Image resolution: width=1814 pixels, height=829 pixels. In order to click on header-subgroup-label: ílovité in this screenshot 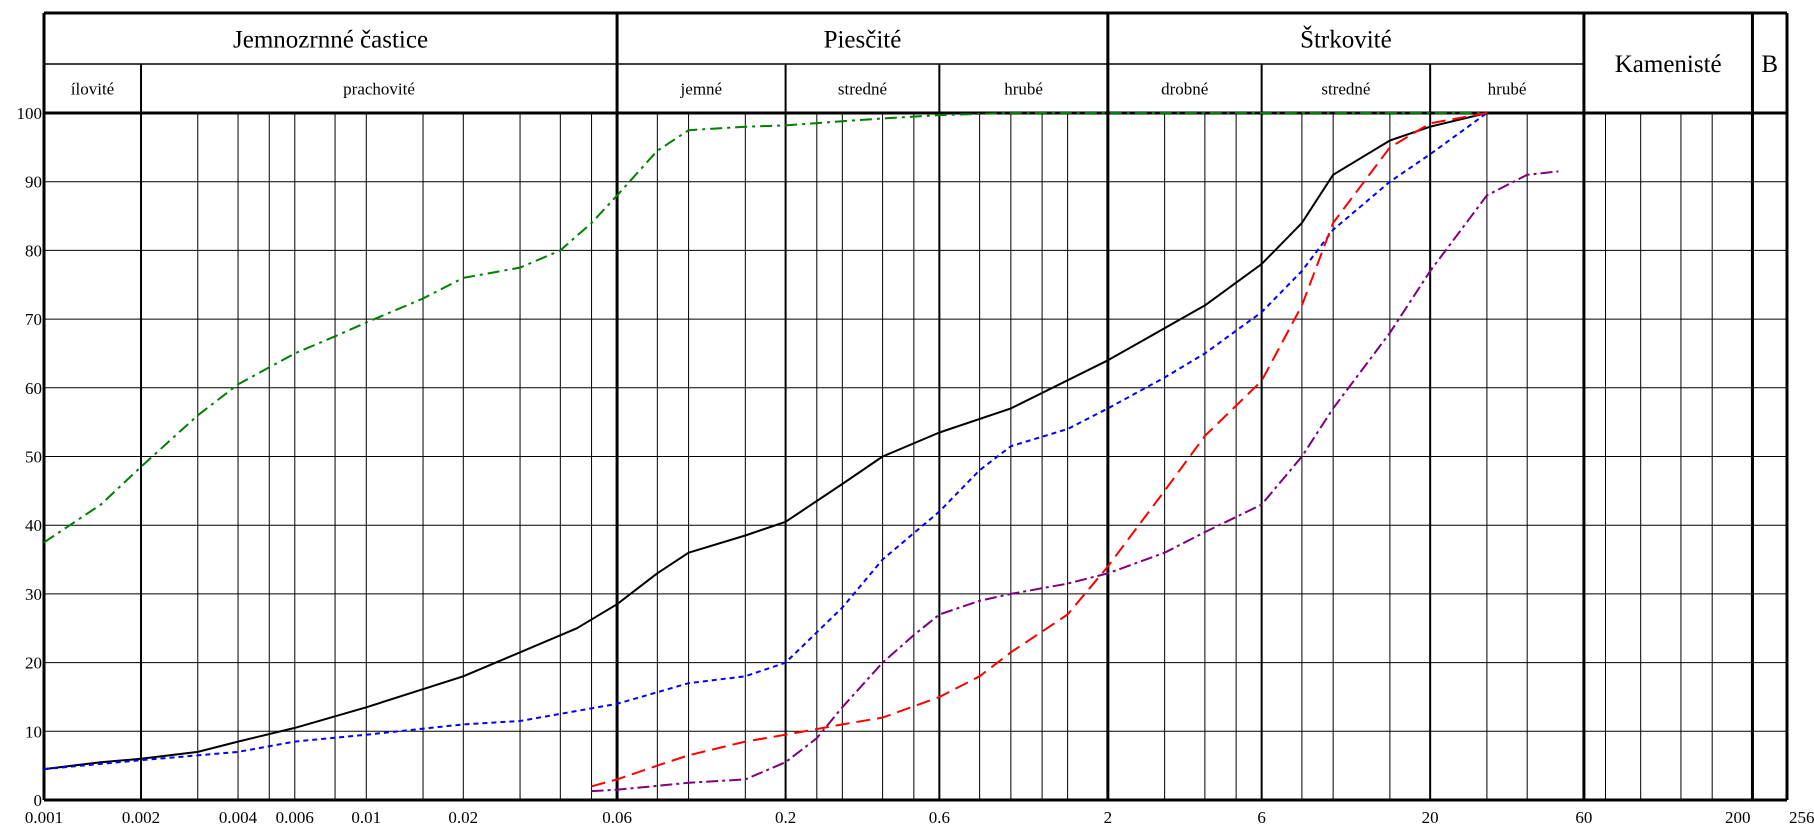, I will do `click(92, 89)`.